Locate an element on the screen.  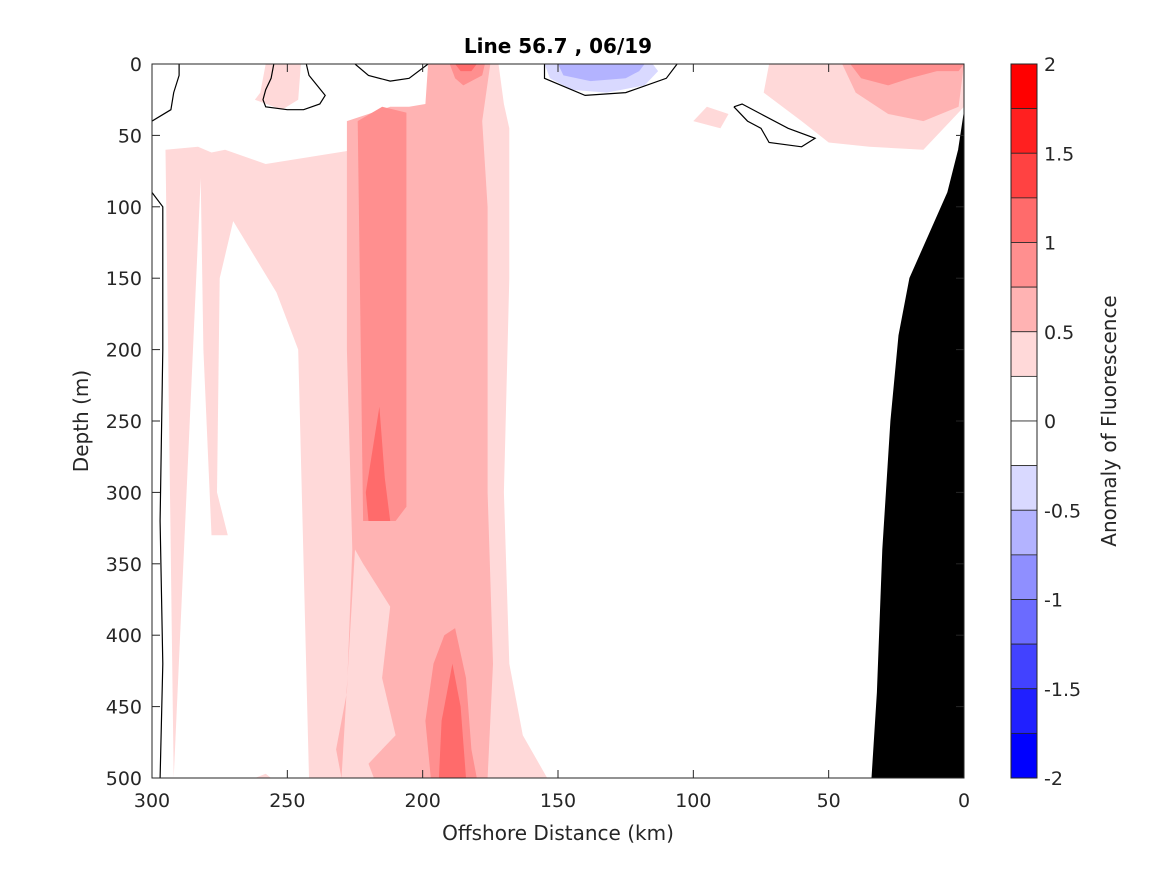
y-tick-label: 300 is located at coordinates (124, 493).